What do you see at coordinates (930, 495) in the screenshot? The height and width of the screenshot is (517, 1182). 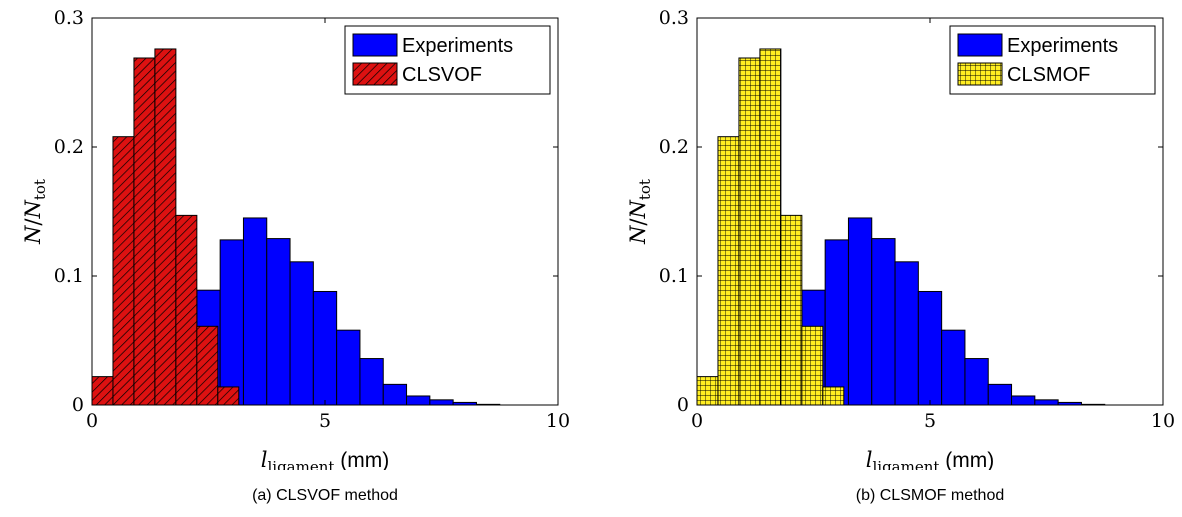 I see `caption-panel-b: (b) CLSMOF method` at bounding box center [930, 495].